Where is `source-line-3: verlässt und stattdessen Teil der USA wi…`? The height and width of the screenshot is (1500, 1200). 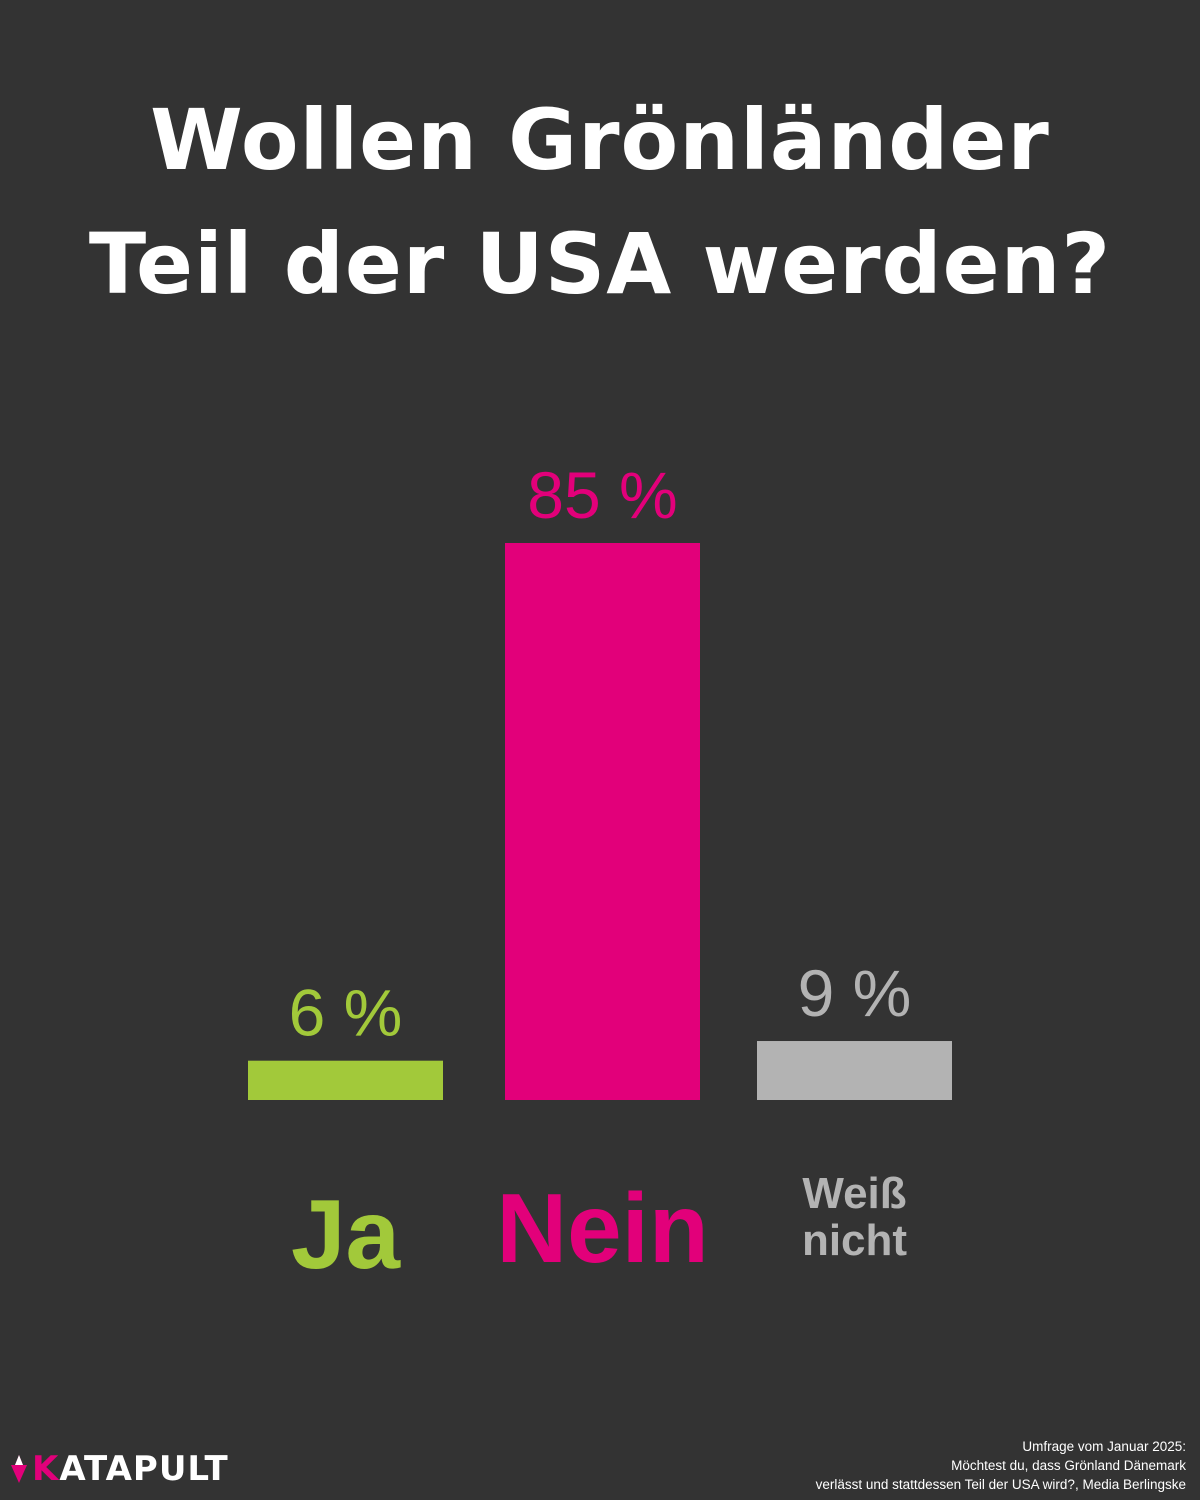 source-line-3: verlässt und stattdessen Teil der USA wi… is located at coordinates (1000, 1484).